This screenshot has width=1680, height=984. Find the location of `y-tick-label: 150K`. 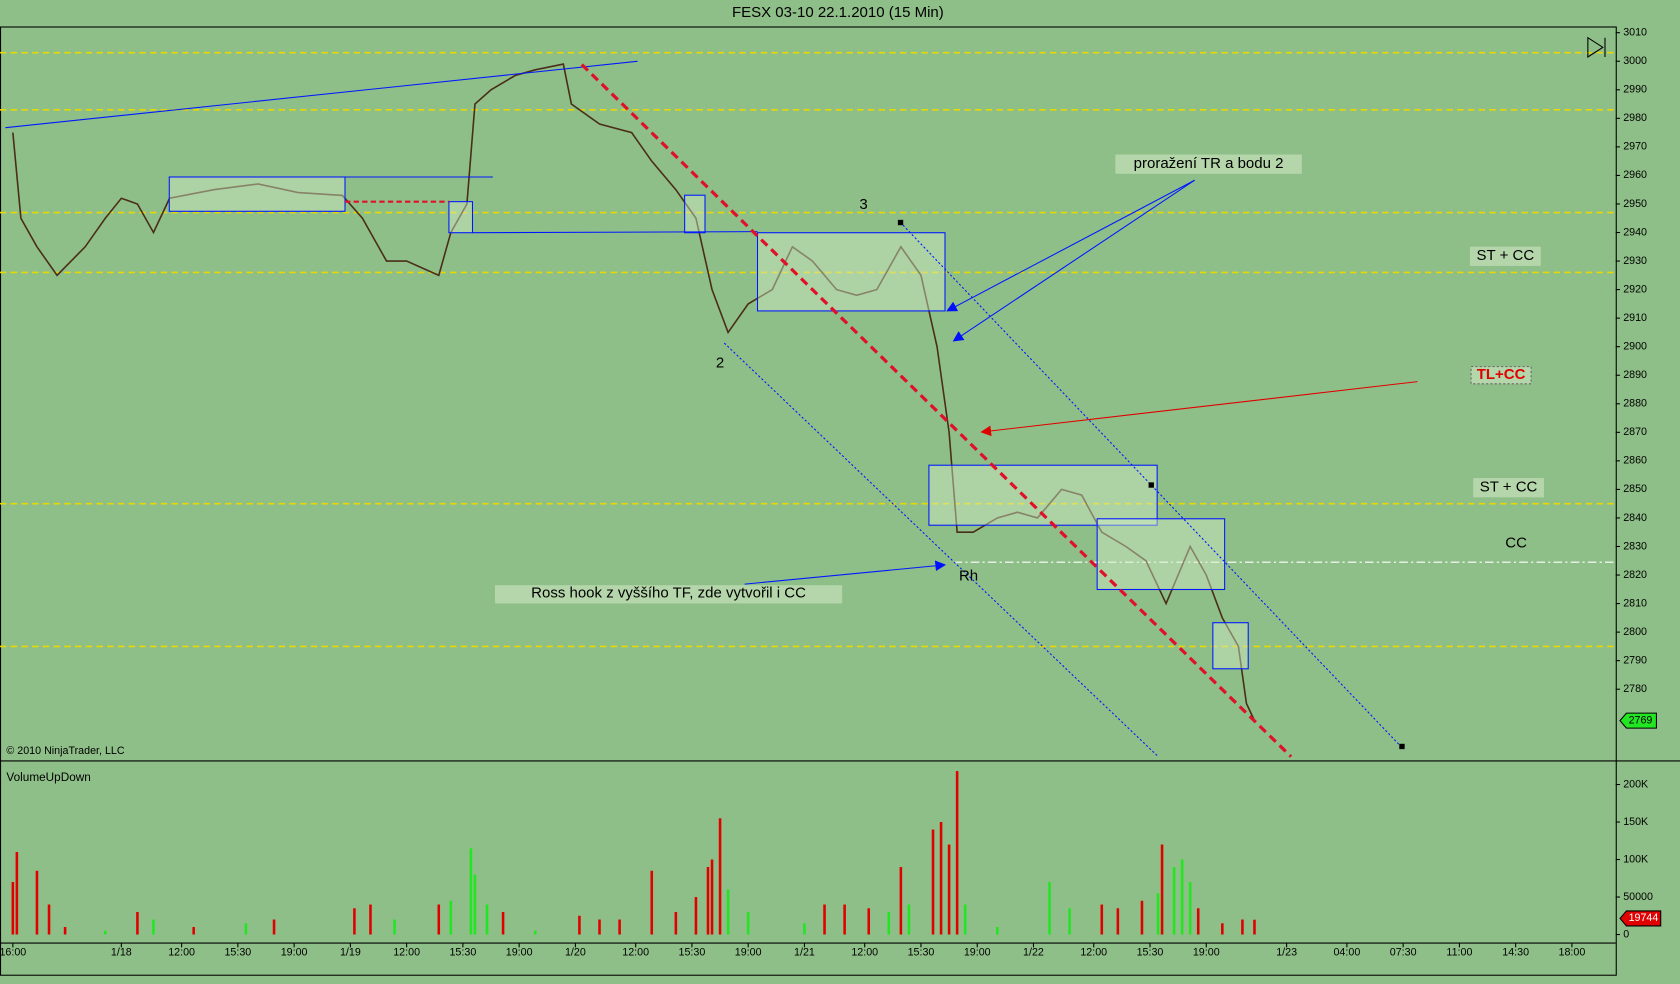

y-tick-label: 150K is located at coordinates (1636, 822).